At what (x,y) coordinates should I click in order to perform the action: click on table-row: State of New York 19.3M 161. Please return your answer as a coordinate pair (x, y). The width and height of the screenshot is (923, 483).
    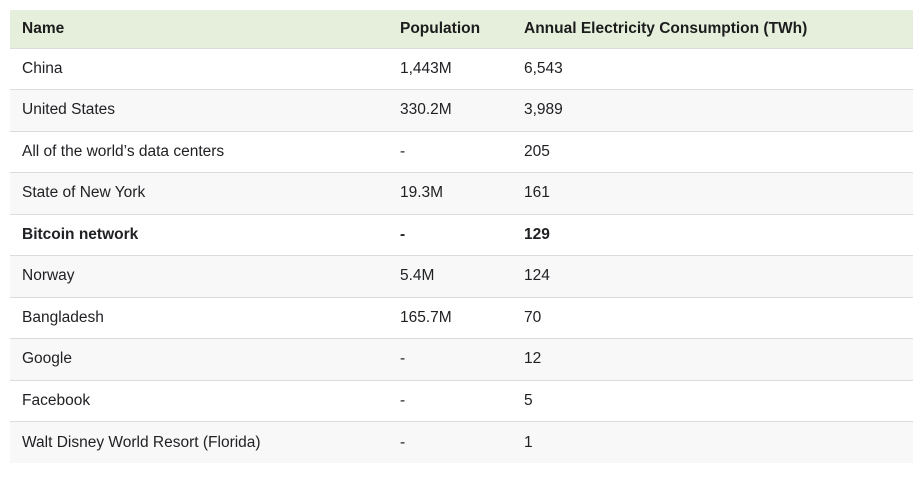
    Looking at the image, I should click on (461, 193).